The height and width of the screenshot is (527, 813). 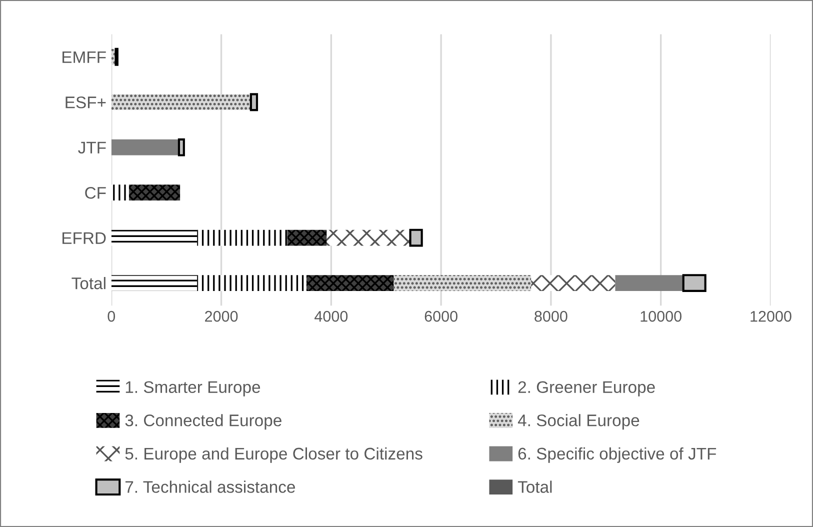 I want to click on legend-label: 7. Technical assistance, so click(x=210, y=486).